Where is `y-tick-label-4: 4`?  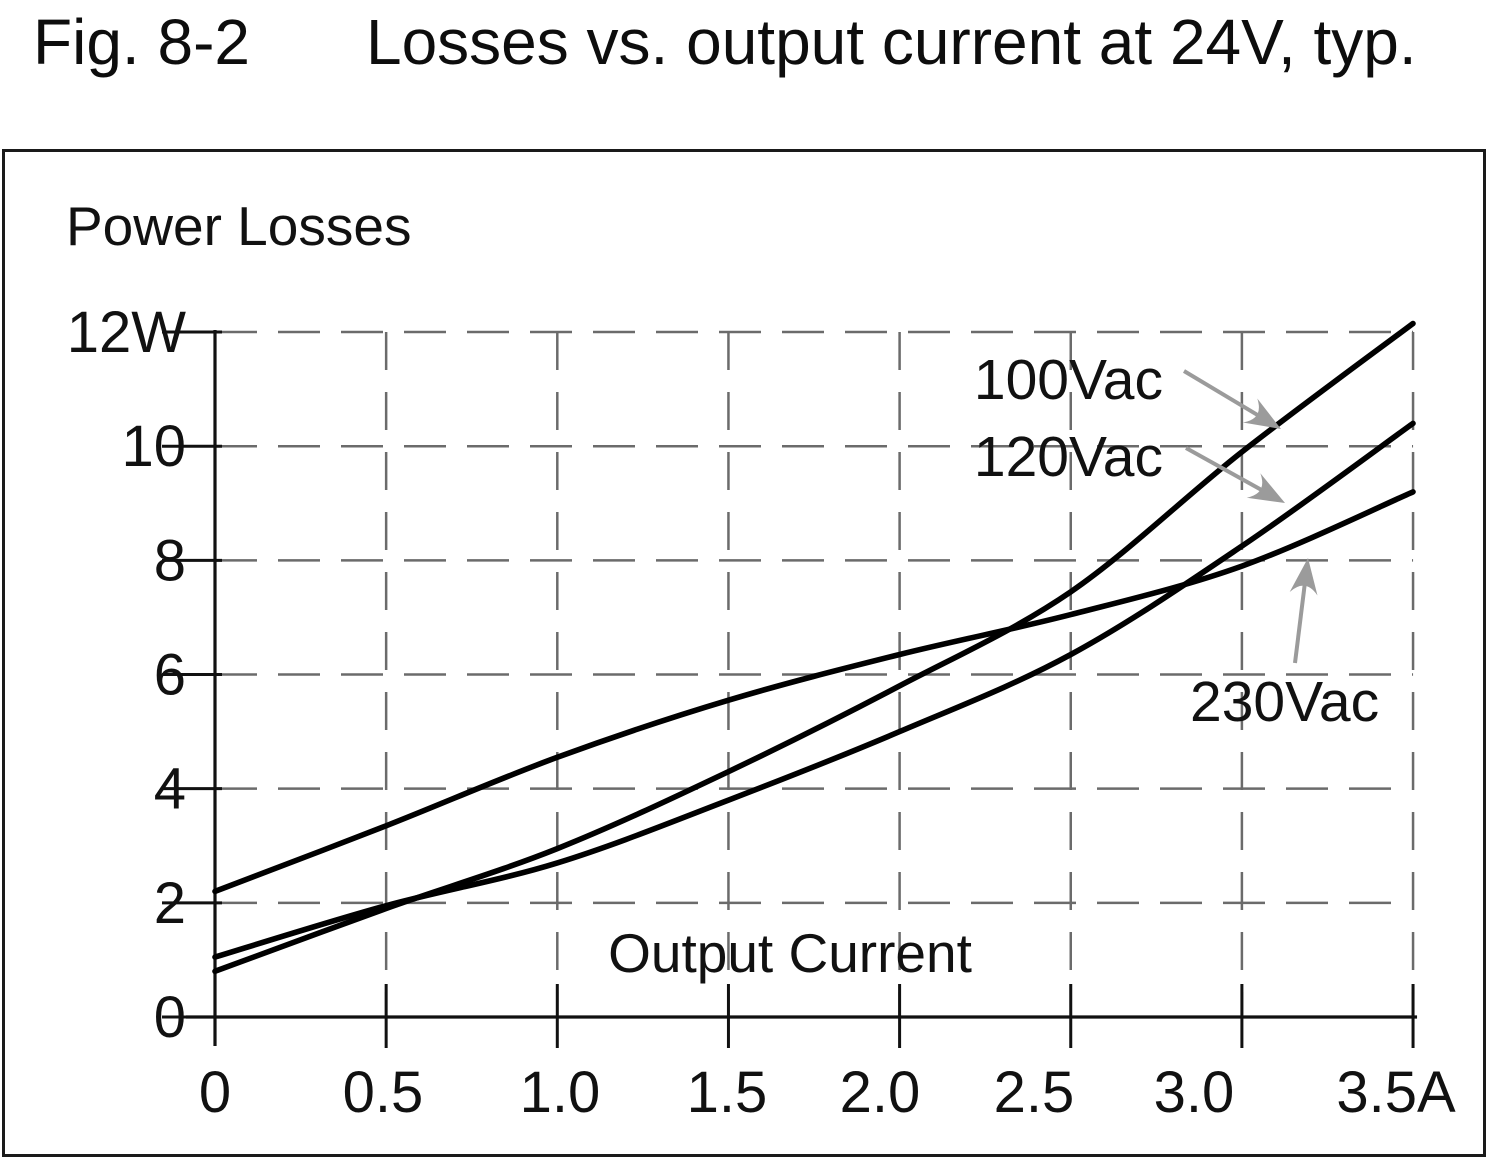
y-tick-label-4: 4 is located at coordinates (170, 789).